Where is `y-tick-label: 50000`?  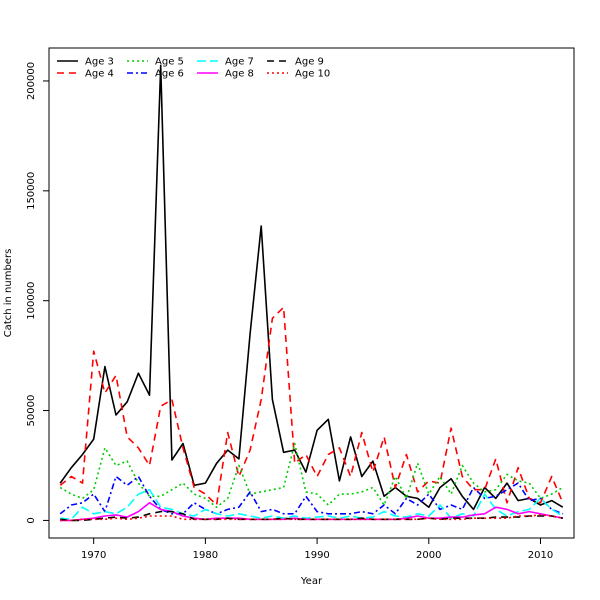 y-tick-label: 50000 is located at coordinates (31, 411).